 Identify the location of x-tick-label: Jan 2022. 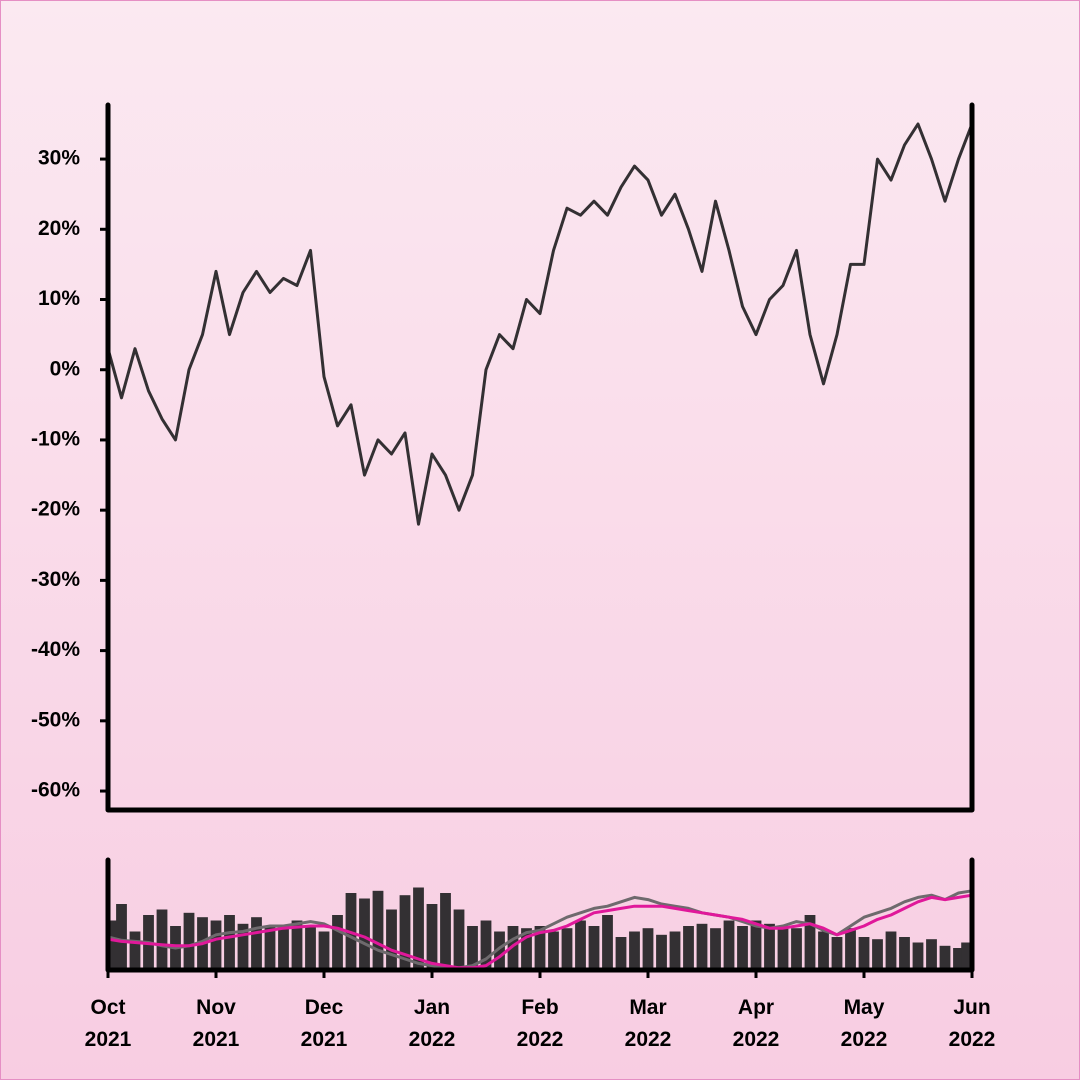
(432, 1023).